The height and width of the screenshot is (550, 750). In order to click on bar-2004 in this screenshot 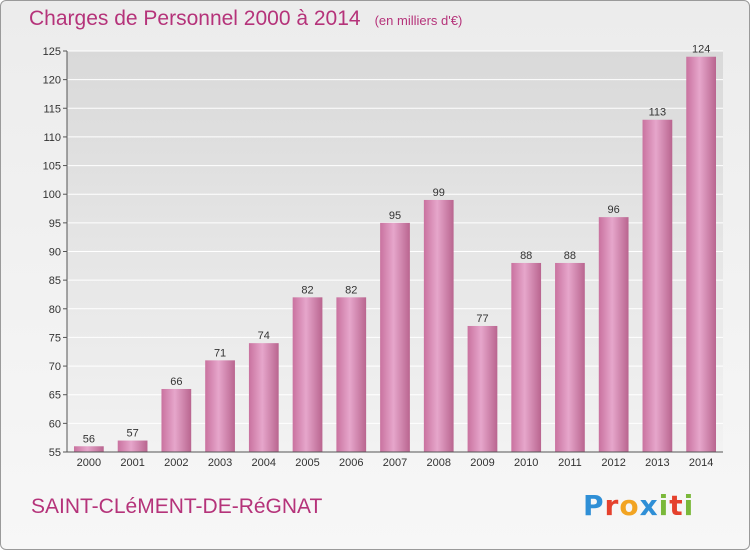, I will do `click(263, 397)`.